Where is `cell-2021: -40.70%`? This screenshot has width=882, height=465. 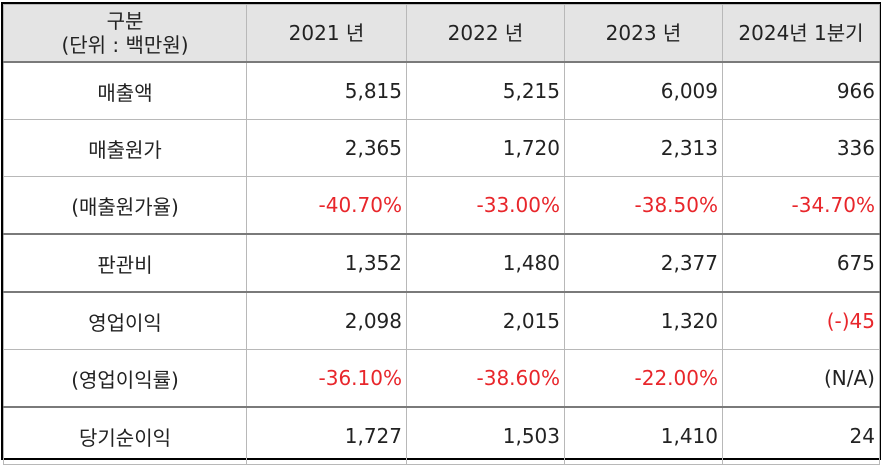
cell-2021: -40.70% is located at coordinates (326, 205).